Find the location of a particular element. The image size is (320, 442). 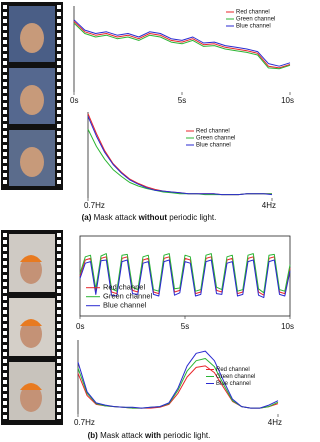

caption-label: (a) is located at coordinates (87, 217).